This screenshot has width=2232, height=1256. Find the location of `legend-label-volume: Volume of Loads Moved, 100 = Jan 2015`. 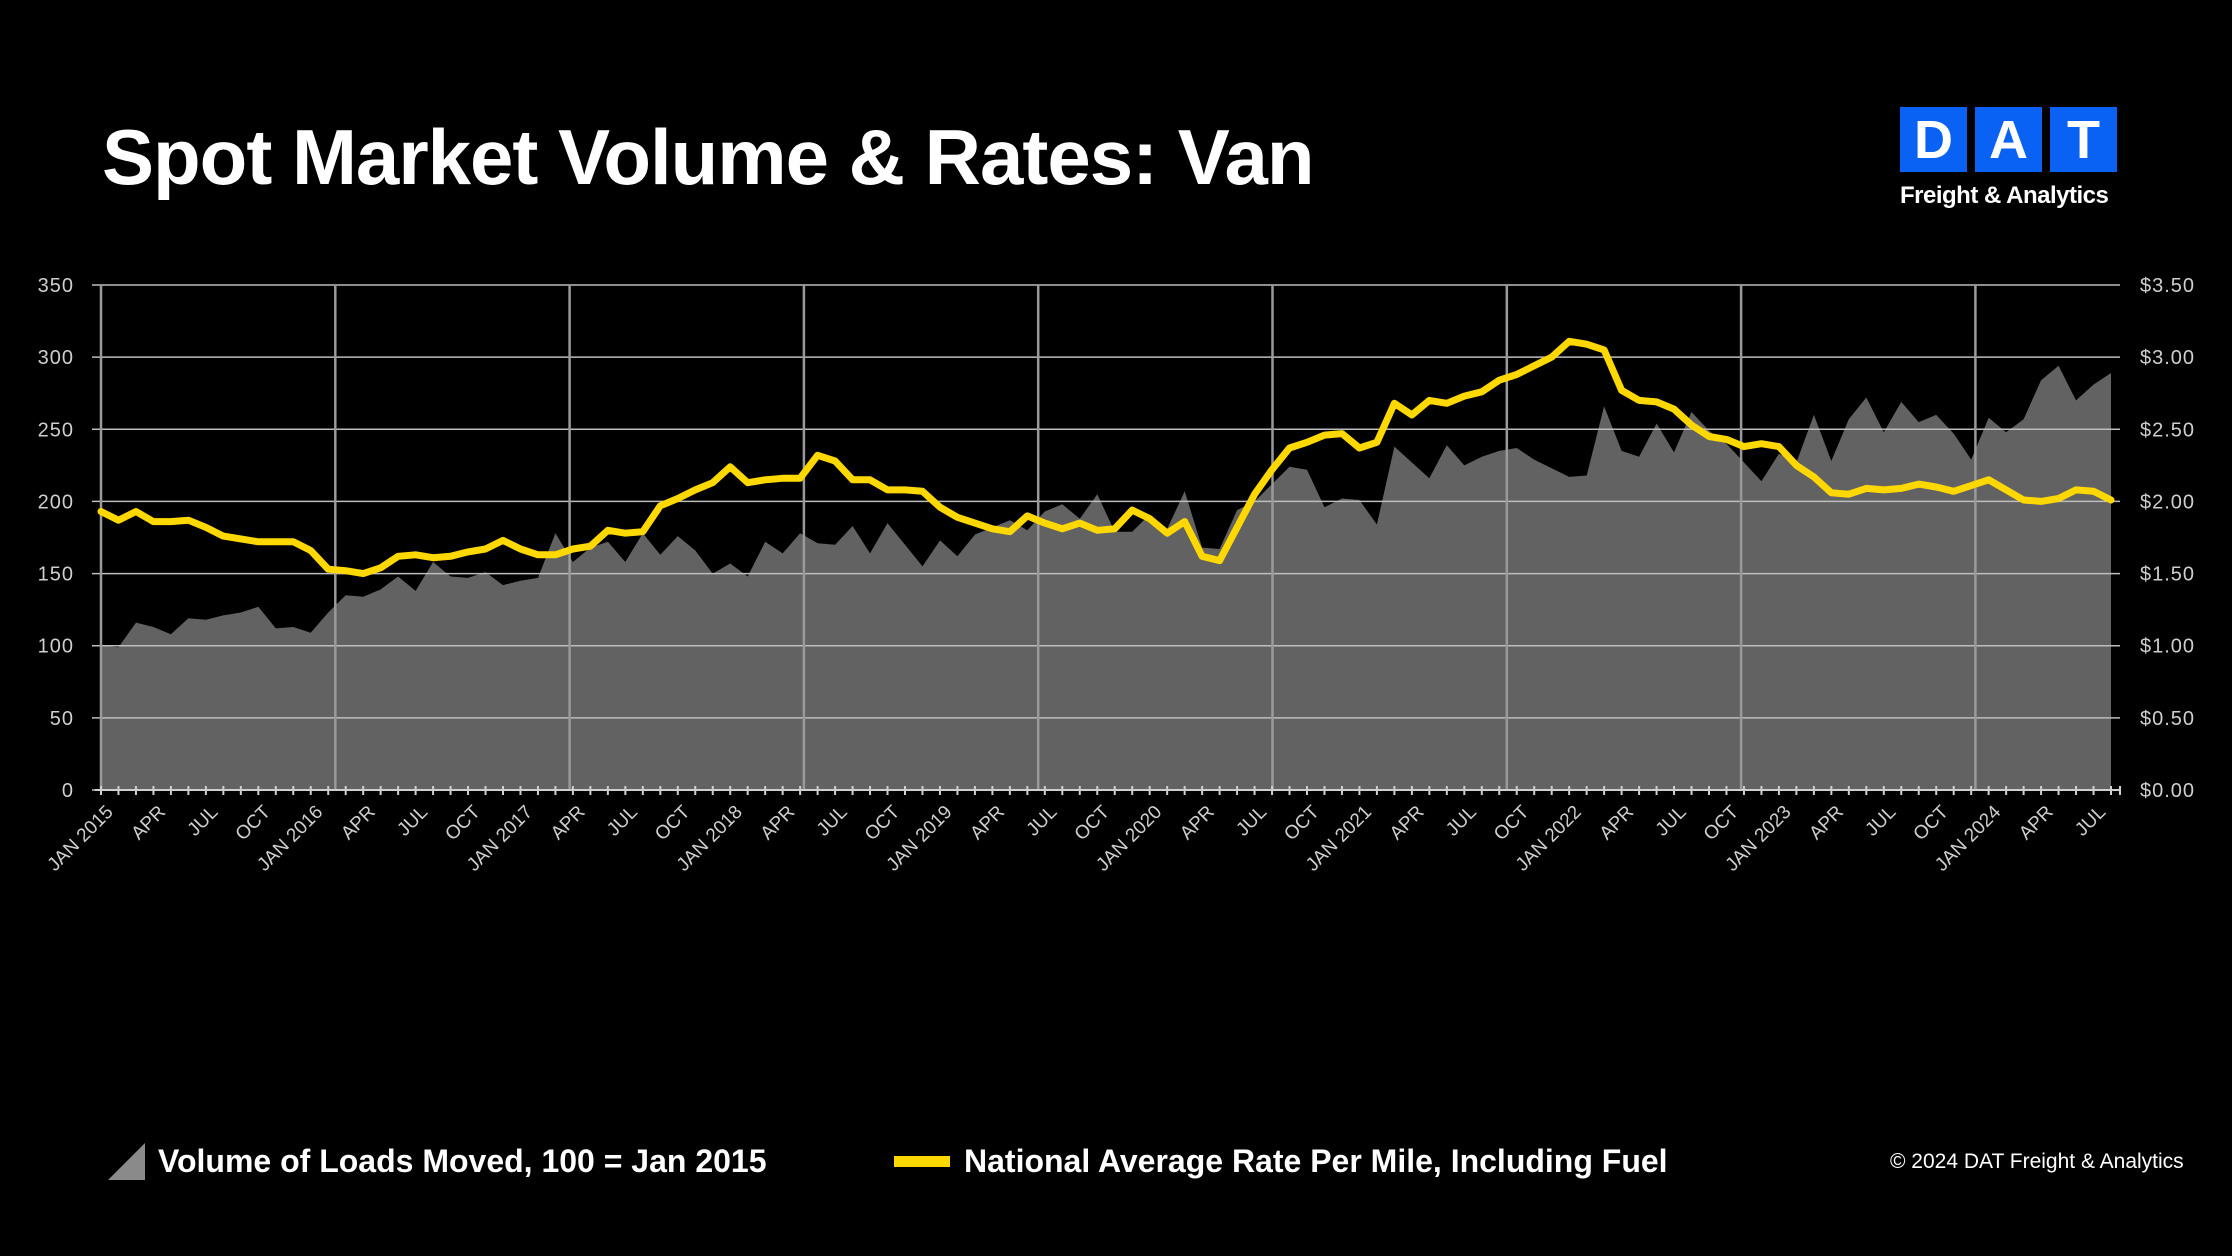

legend-label-volume: Volume of Loads Moved, 100 = Jan 2015 is located at coordinates (462, 1161).